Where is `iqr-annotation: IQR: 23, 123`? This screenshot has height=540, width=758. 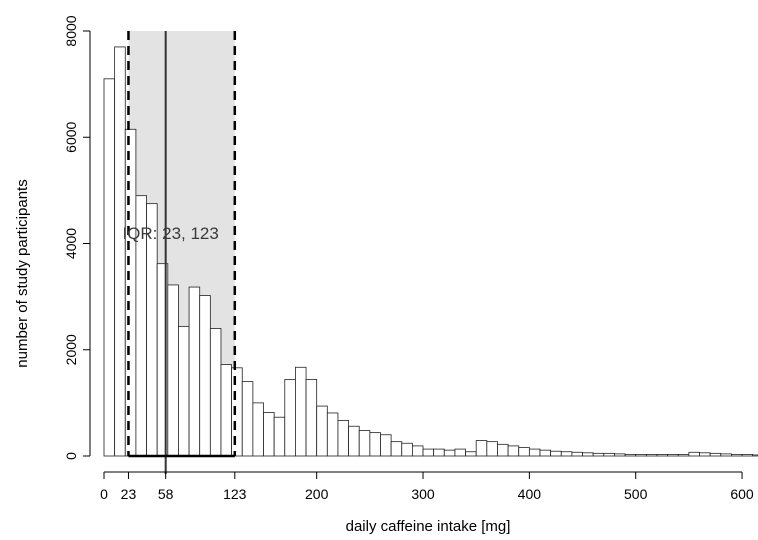 iqr-annotation: IQR: 23, 123 is located at coordinates (170, 233).